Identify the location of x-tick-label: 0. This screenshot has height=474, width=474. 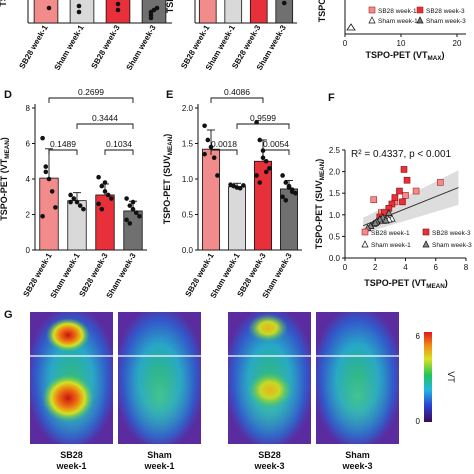
(345, 43).